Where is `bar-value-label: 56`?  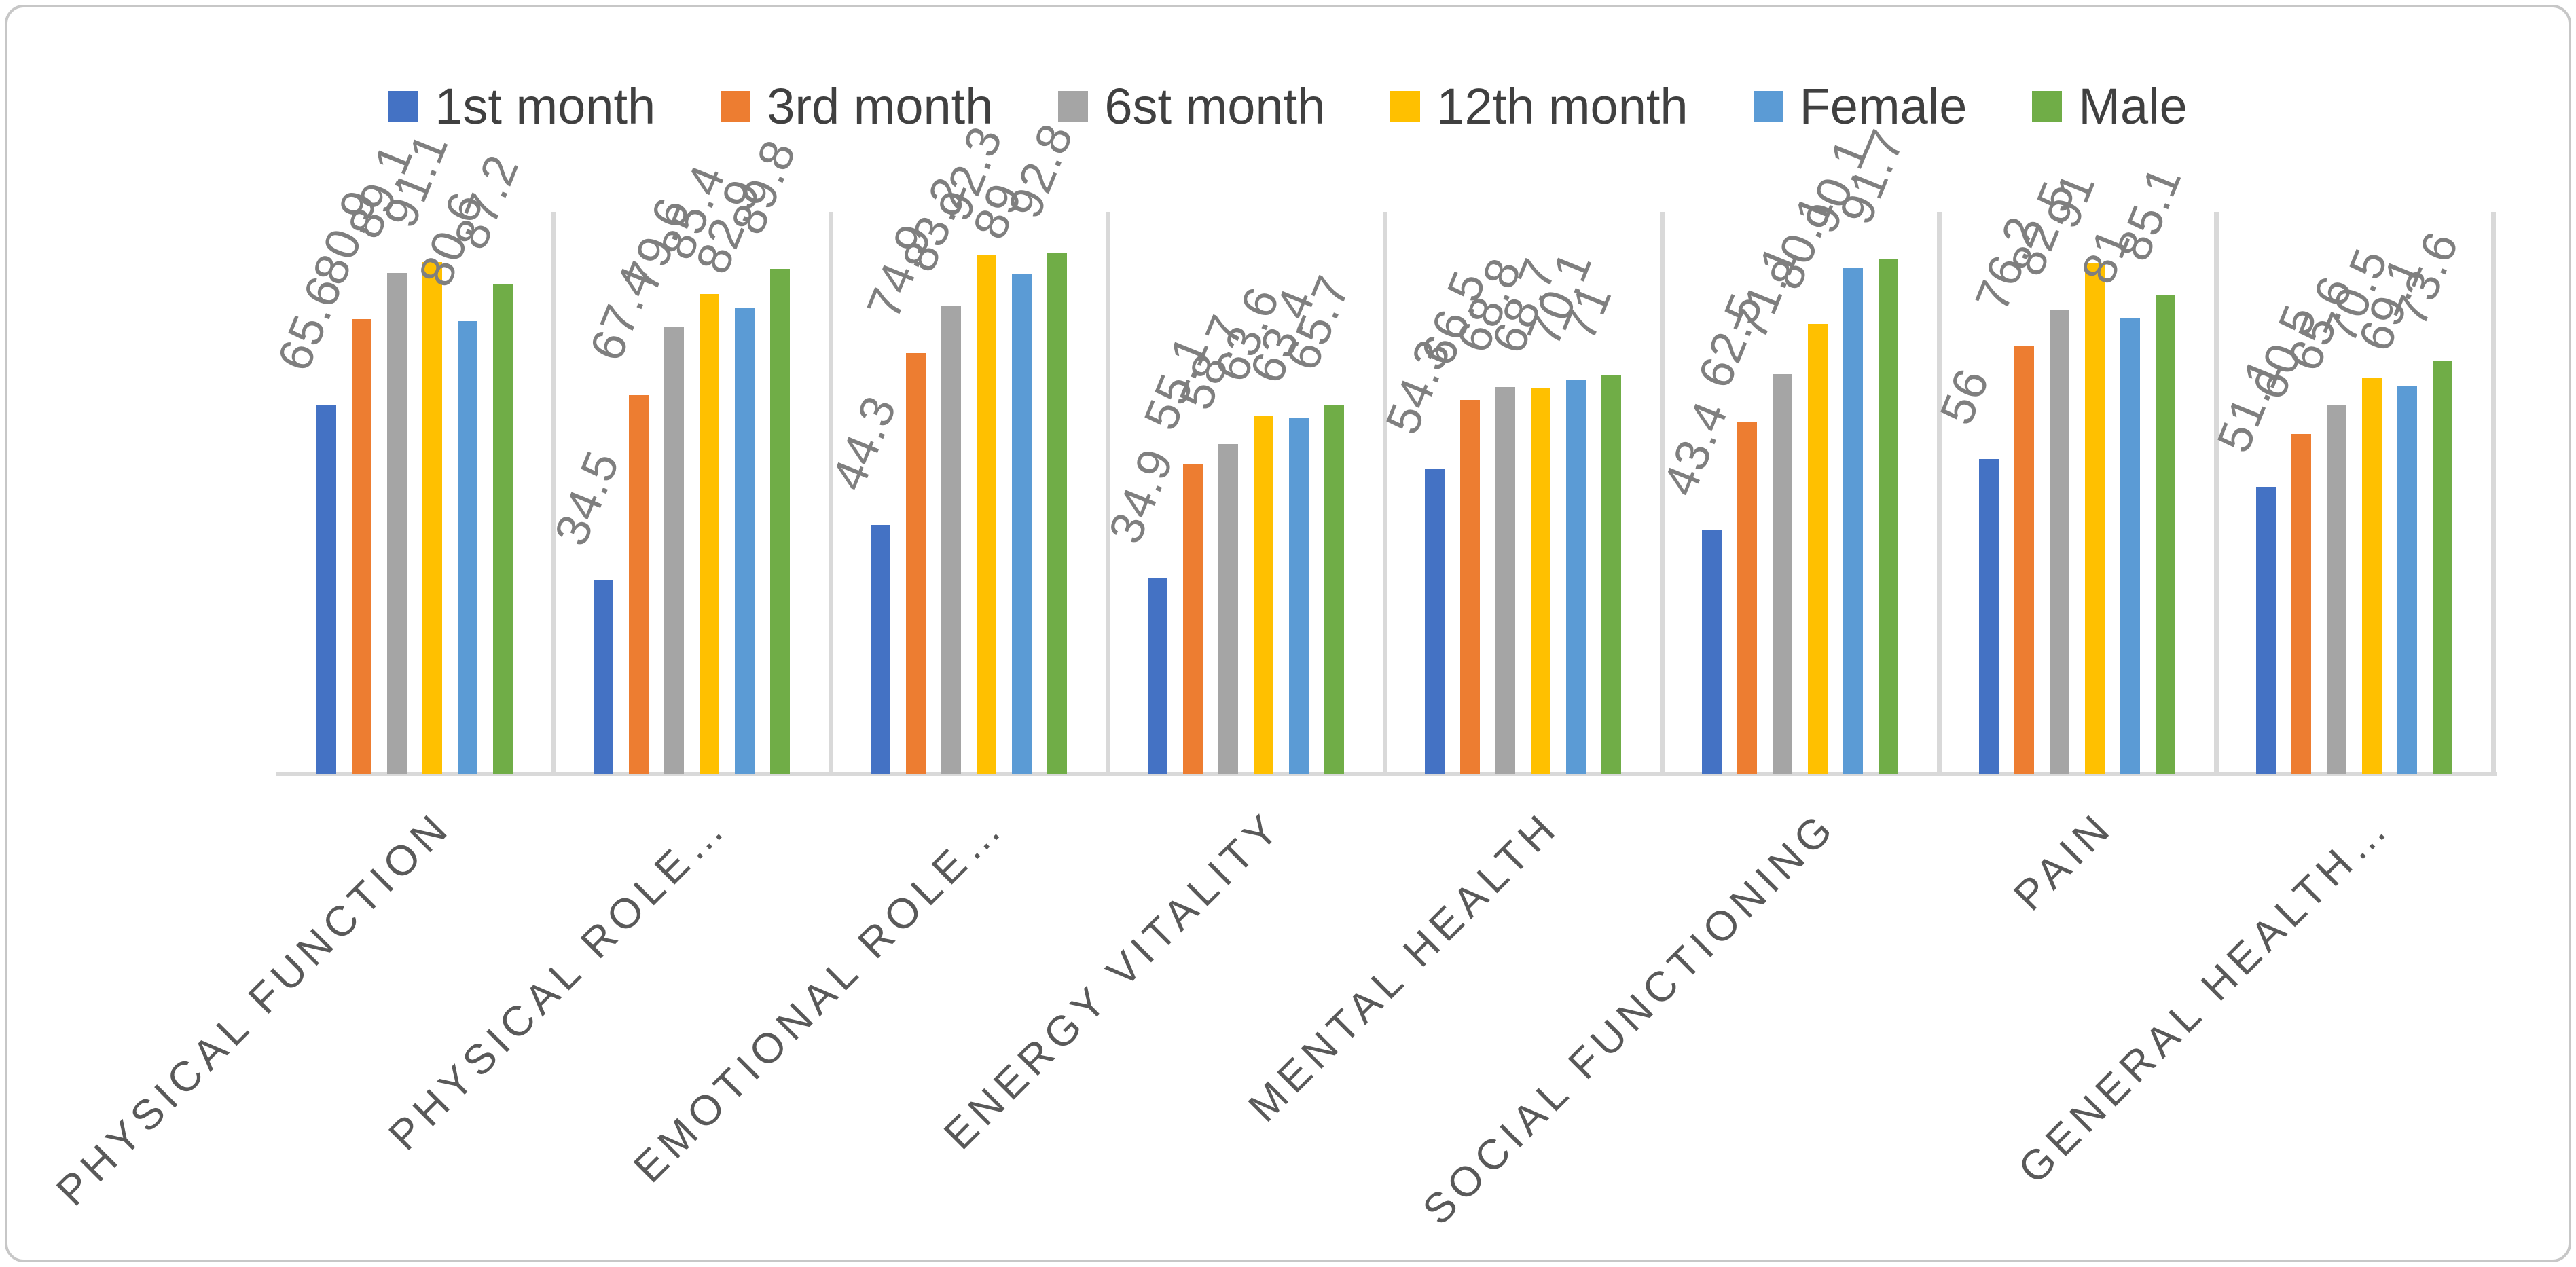 bar-value-label: 56 is located at coordinates (1964, 396).